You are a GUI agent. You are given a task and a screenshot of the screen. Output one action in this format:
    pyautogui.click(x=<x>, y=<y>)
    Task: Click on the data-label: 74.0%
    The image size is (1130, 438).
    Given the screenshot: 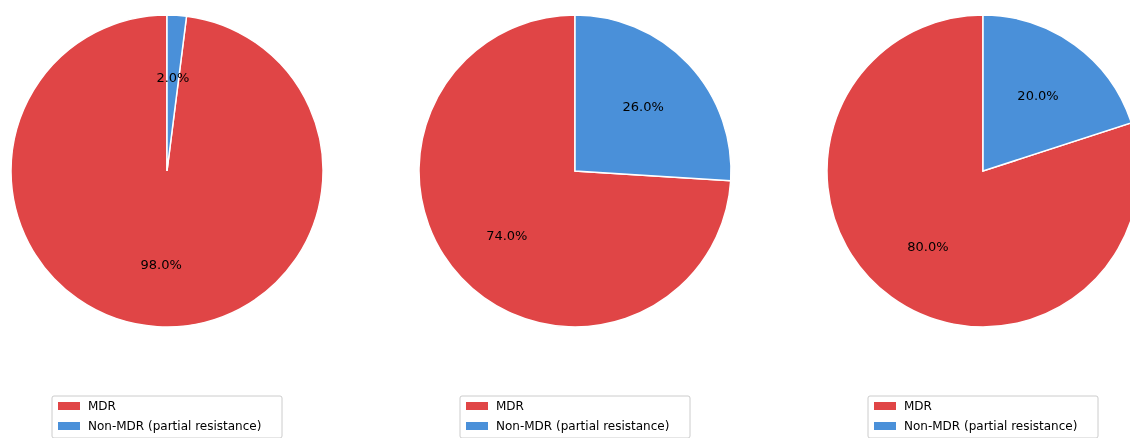 What is the action you would take?
    pyautogui.click(x=507, y=235)
    